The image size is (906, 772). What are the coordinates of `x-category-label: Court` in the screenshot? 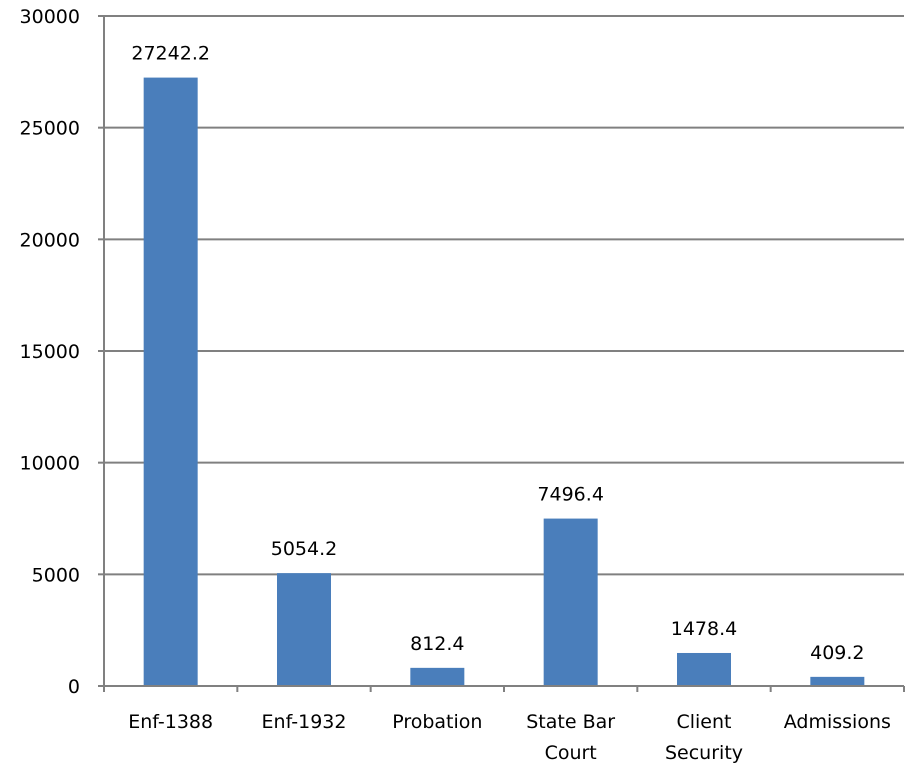 It's located at (571, 753).